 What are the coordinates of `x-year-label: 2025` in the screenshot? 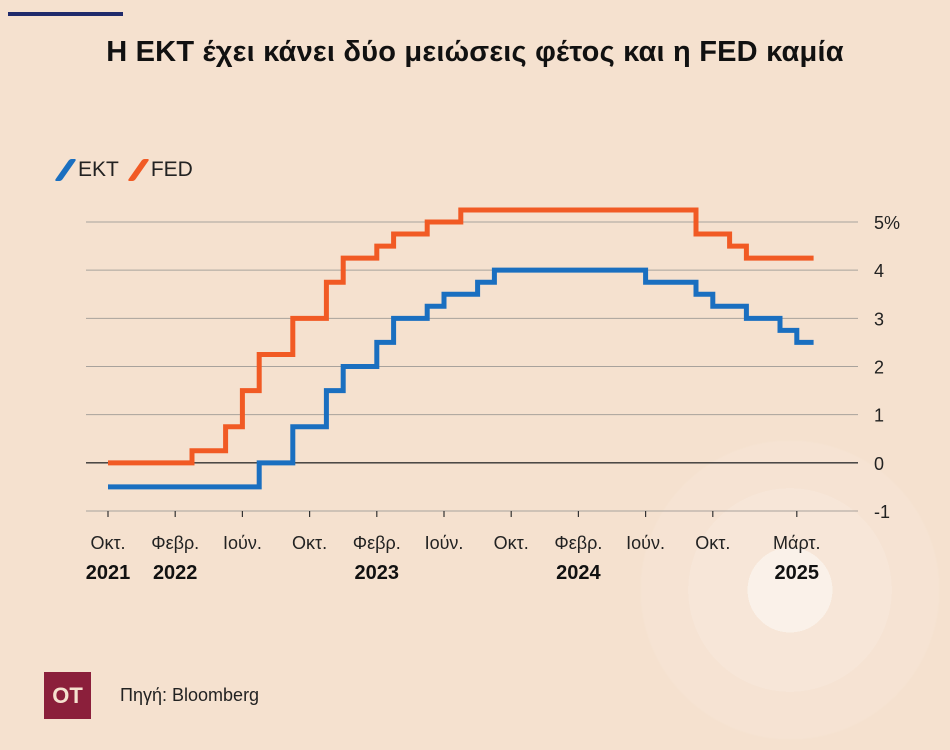 It's located at (797, 573).